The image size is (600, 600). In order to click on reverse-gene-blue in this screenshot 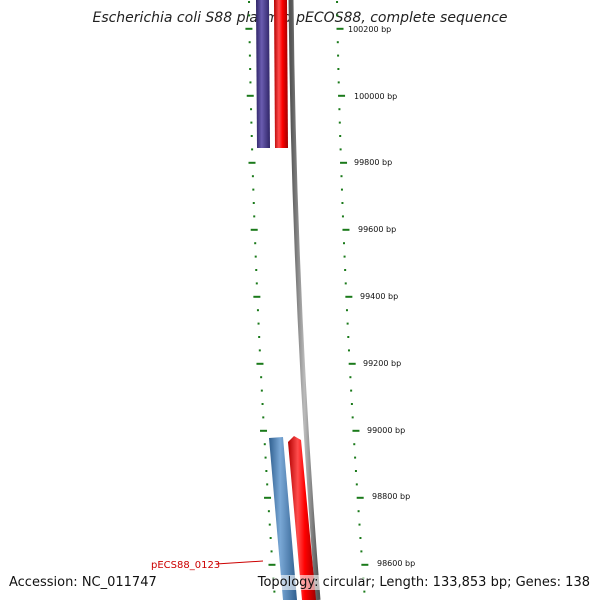, I will do `click(283, 518)`.